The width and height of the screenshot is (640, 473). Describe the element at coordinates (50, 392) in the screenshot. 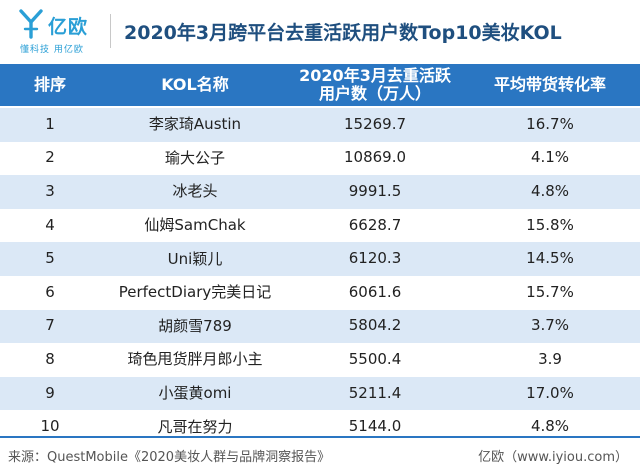

I see `rank-cell: 9` at that location.